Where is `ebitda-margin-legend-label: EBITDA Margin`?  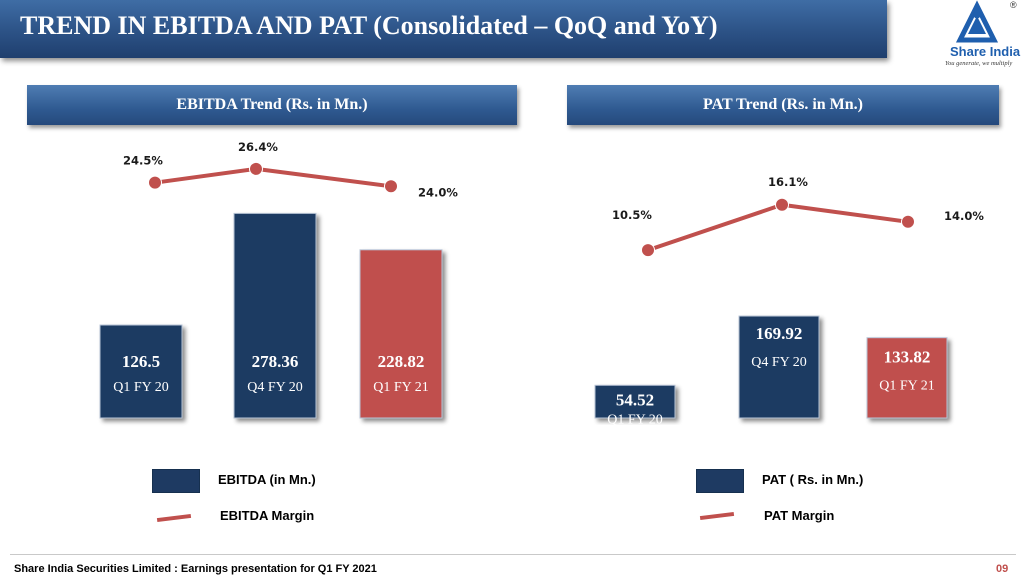 ebitda-margin-legend-label: EBITDA Margin is located at coordinates (267, 515).